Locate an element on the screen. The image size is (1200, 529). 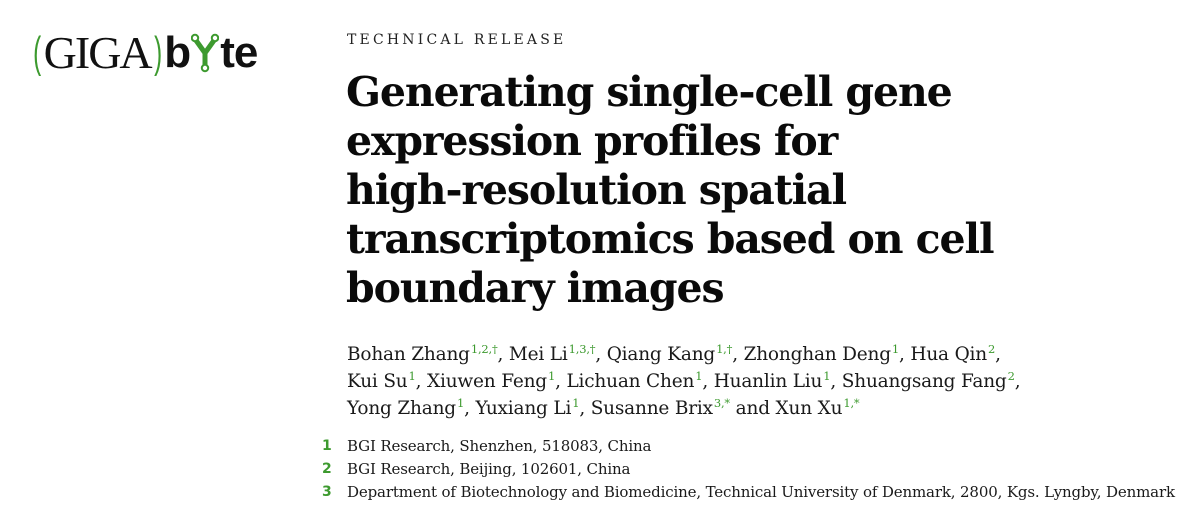
author-affiliation-marker: 1,3,† is located at coordinates (582, 349).